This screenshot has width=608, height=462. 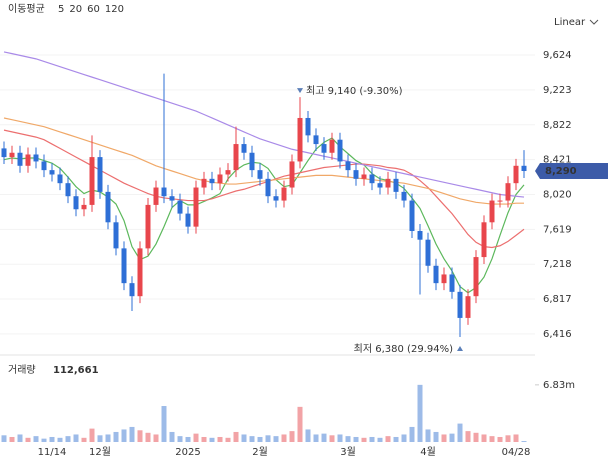 I want to click on x-tick-label: 2월, so click(x=260, y=452).